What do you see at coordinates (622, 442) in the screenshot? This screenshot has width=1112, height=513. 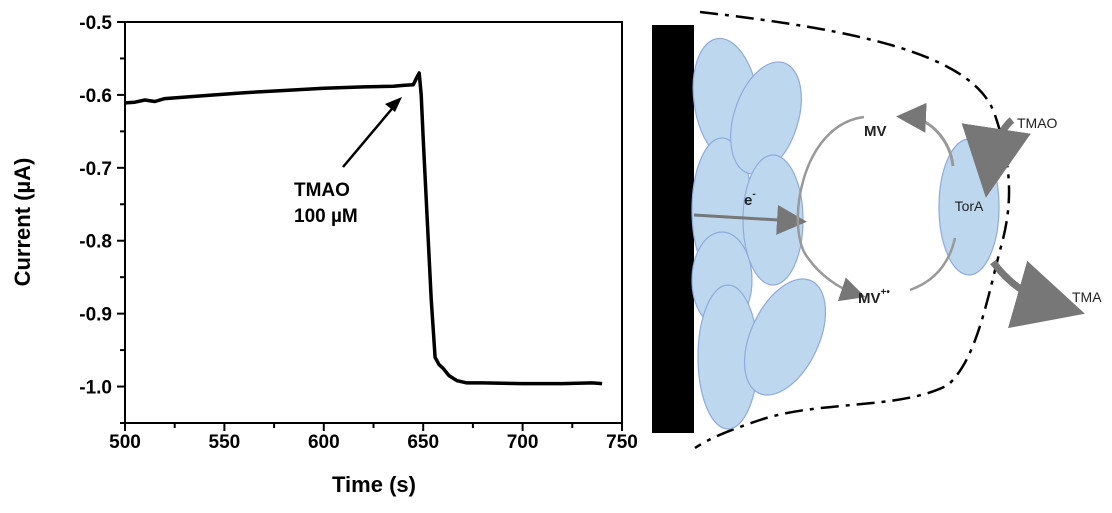 I see `x-tick-label: 750` at bounding box center [622, 442].